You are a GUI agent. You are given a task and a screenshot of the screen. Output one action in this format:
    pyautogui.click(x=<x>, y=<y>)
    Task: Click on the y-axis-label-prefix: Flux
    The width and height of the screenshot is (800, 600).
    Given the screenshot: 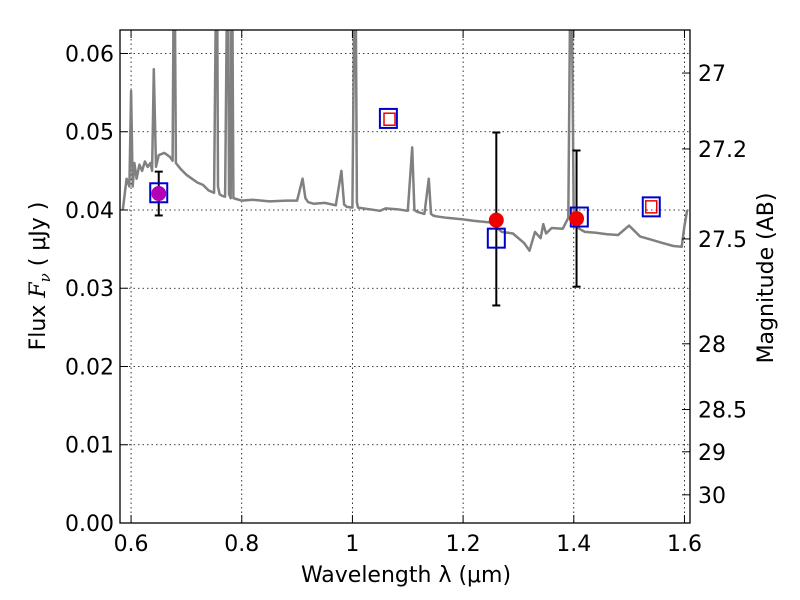 What is the action you would take?
    pyautogui.click(x=38, y=324)
    